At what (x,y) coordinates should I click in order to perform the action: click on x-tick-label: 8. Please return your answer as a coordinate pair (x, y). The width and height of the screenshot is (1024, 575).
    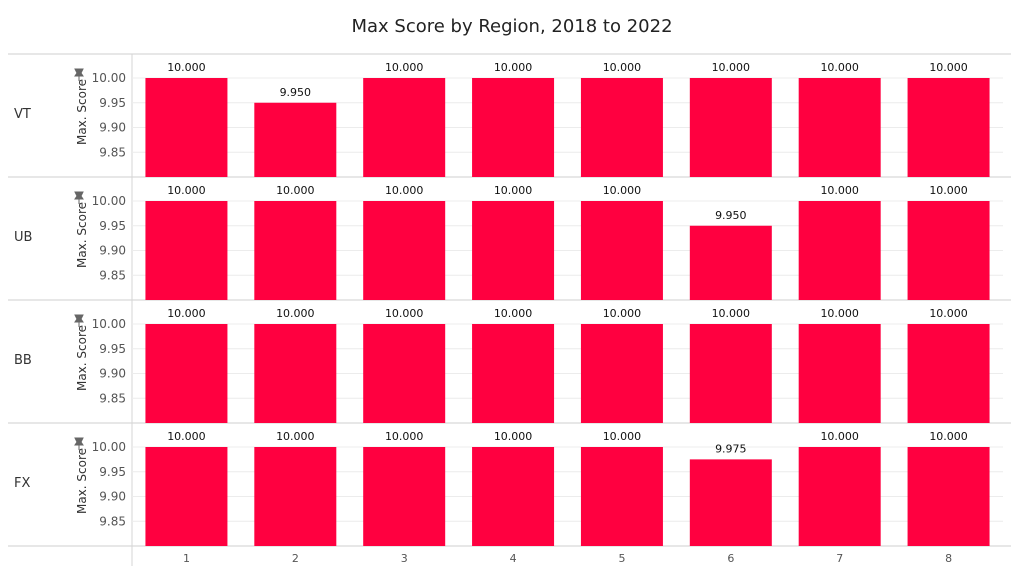
    Looking at the image, I should click on (948, 558).